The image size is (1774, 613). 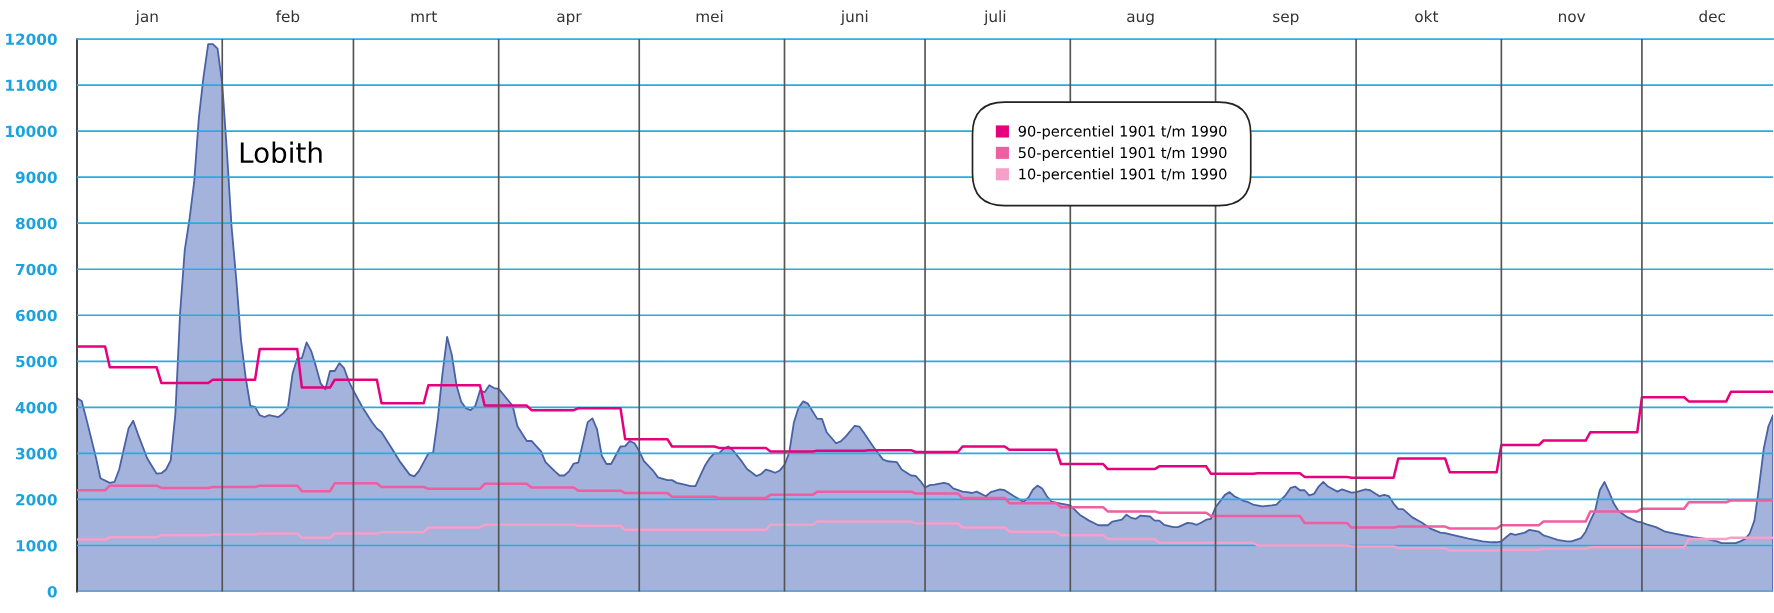 What do you see at coordinates (36, 177) in the screenshot?
I see `y-tick-label: 9000` at bounding box center [36, 177].